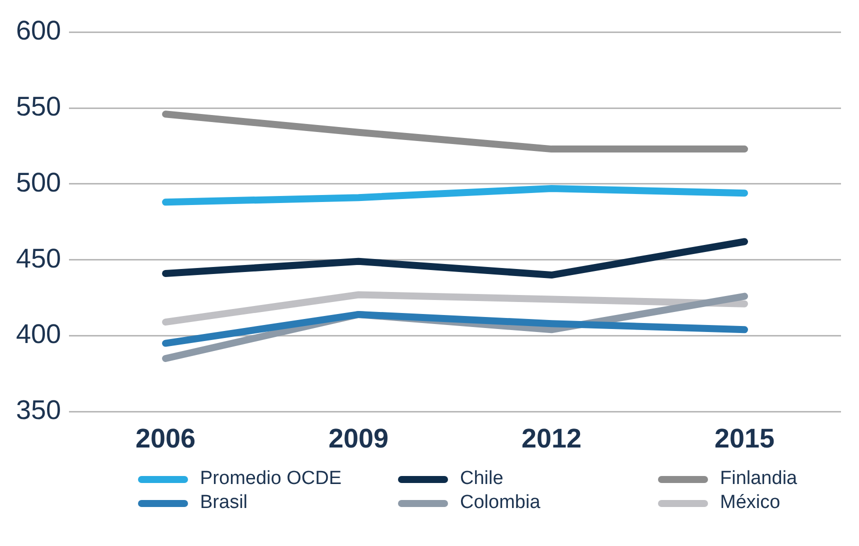  What do you see at coordinates (271, 479) in the screenshot?
I see `legend-label: Promedio OCDE` at bounding box center [271, 479].